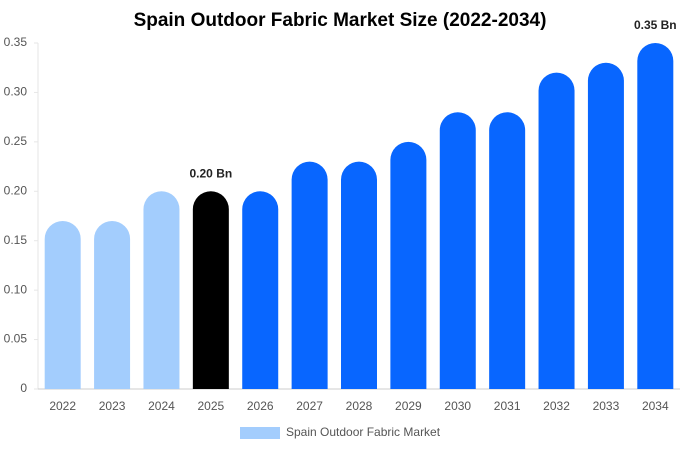 The image size is (680, 450). What do you see at coordinates (16, 339) in the screenshot?
I see `y-tick-label: 0.05` at bounding box center [16, 339].